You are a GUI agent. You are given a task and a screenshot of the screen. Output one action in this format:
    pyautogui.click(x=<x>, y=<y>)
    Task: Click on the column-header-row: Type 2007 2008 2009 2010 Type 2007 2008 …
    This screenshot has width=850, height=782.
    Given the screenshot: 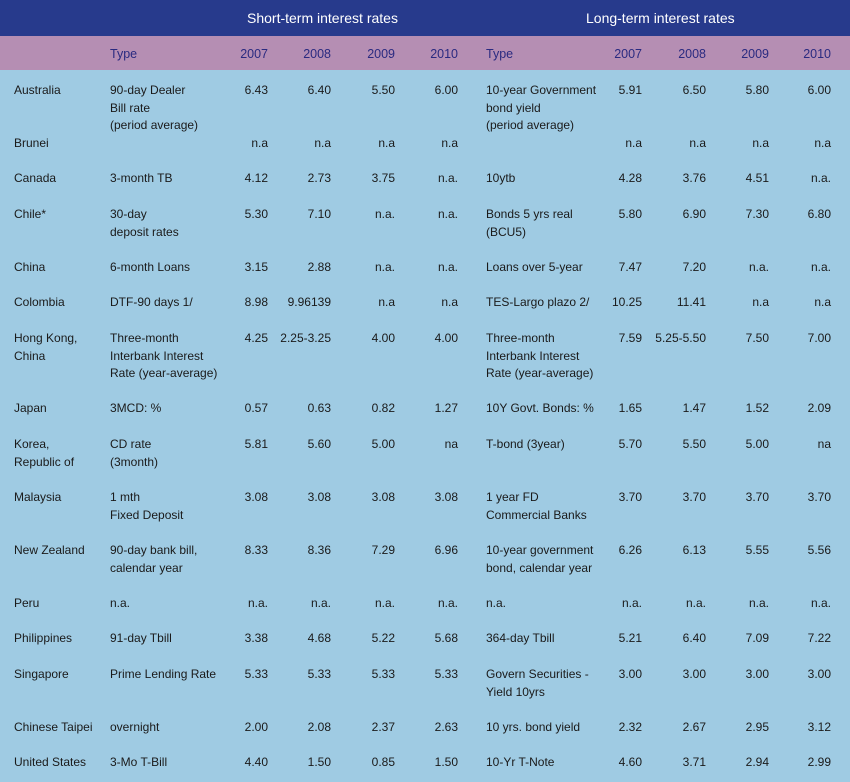 What is the action you would take?
    pyautogui.click(x=425, y=53)
    